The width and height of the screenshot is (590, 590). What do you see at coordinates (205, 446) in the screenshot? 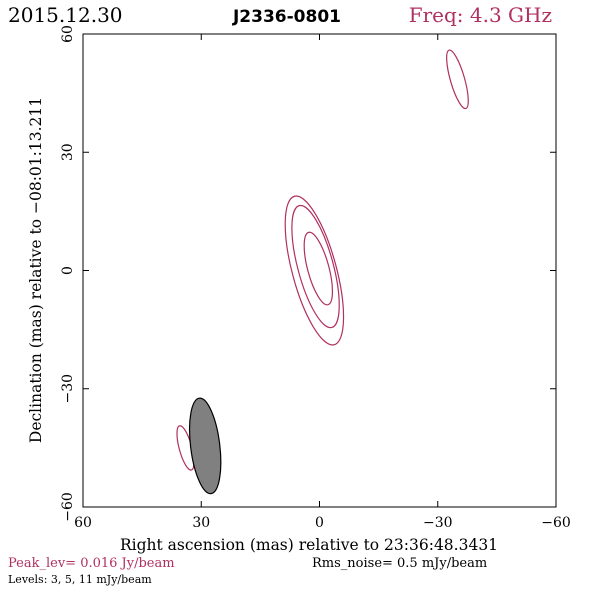
I see `restoring-beam` at bounding box center [205, 446].